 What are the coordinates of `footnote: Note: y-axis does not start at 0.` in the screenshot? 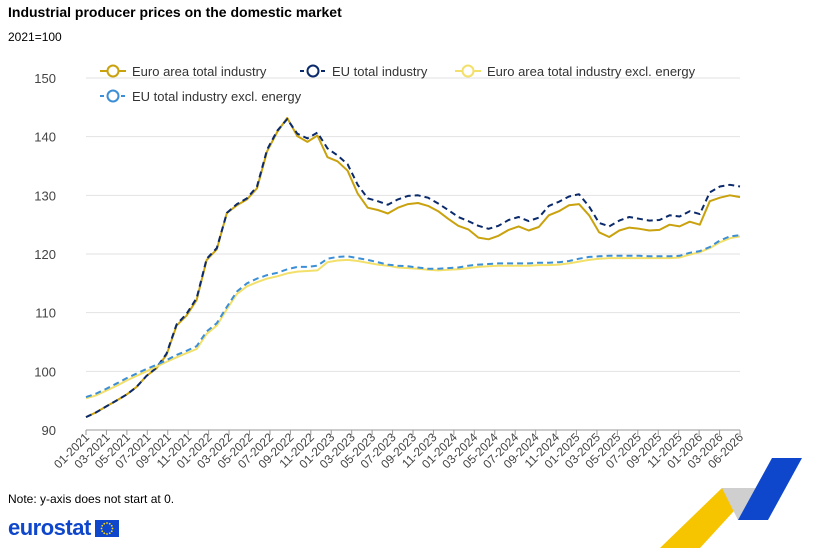 It's located at (91, 499).